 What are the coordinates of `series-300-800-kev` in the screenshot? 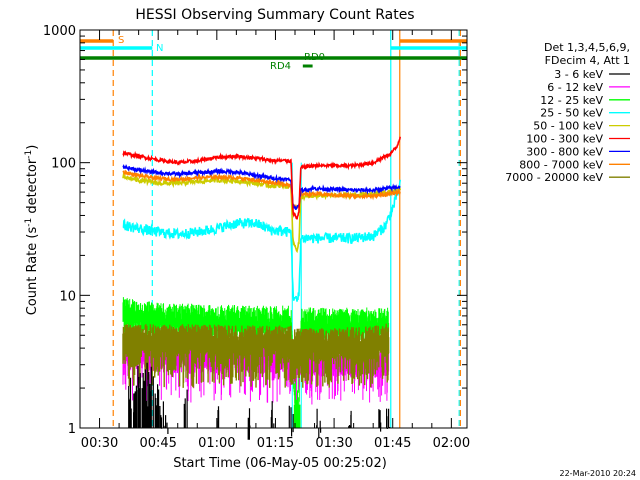 It's located at (261, 186).